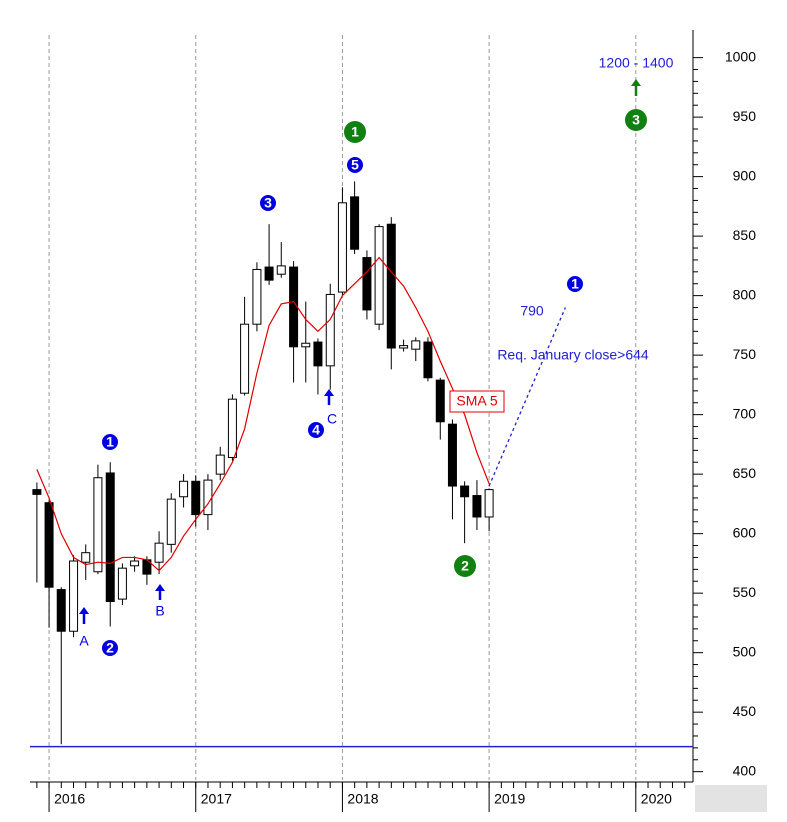  I want to click on y-tick-label: 900, so click(745, 175).